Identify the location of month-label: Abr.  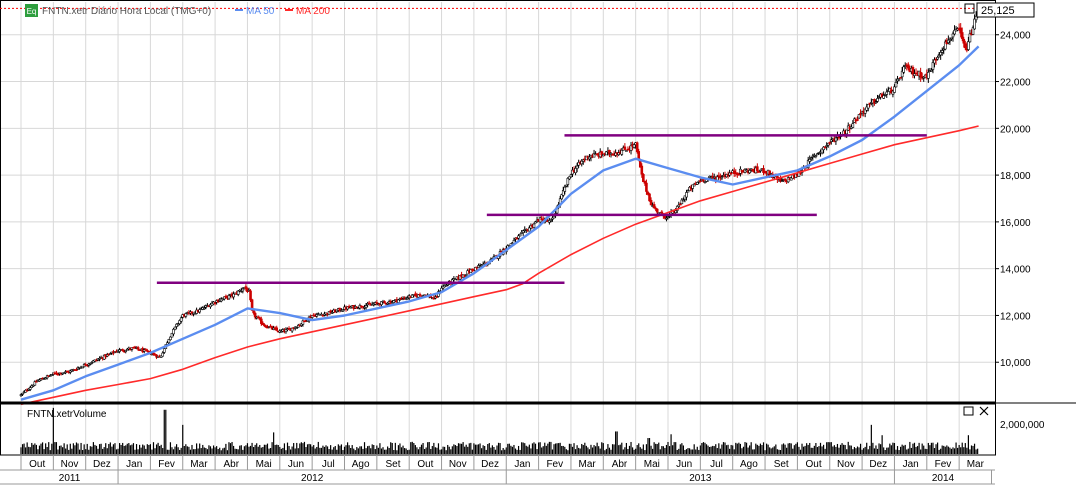
(231, 464).